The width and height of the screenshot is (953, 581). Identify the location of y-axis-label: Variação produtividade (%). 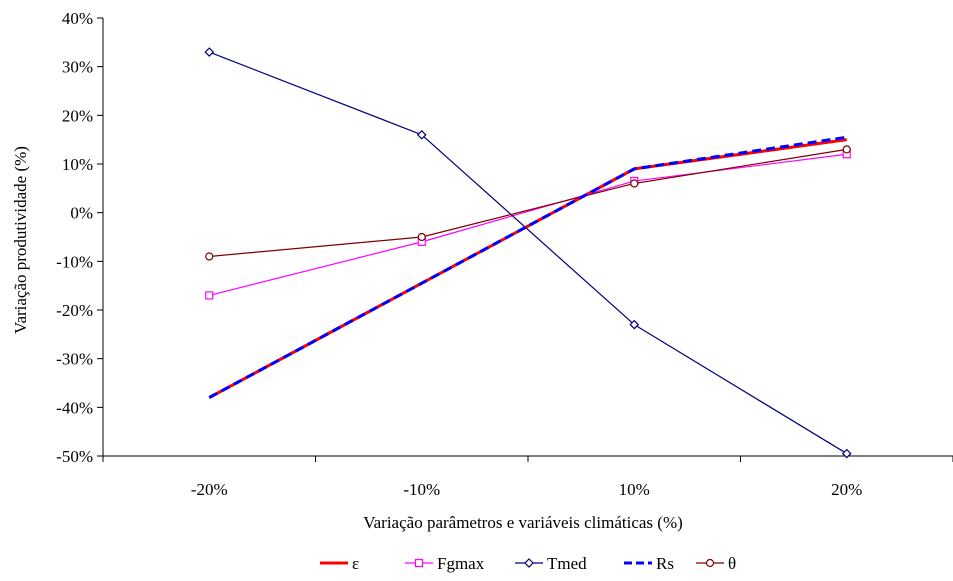
(20, 240).